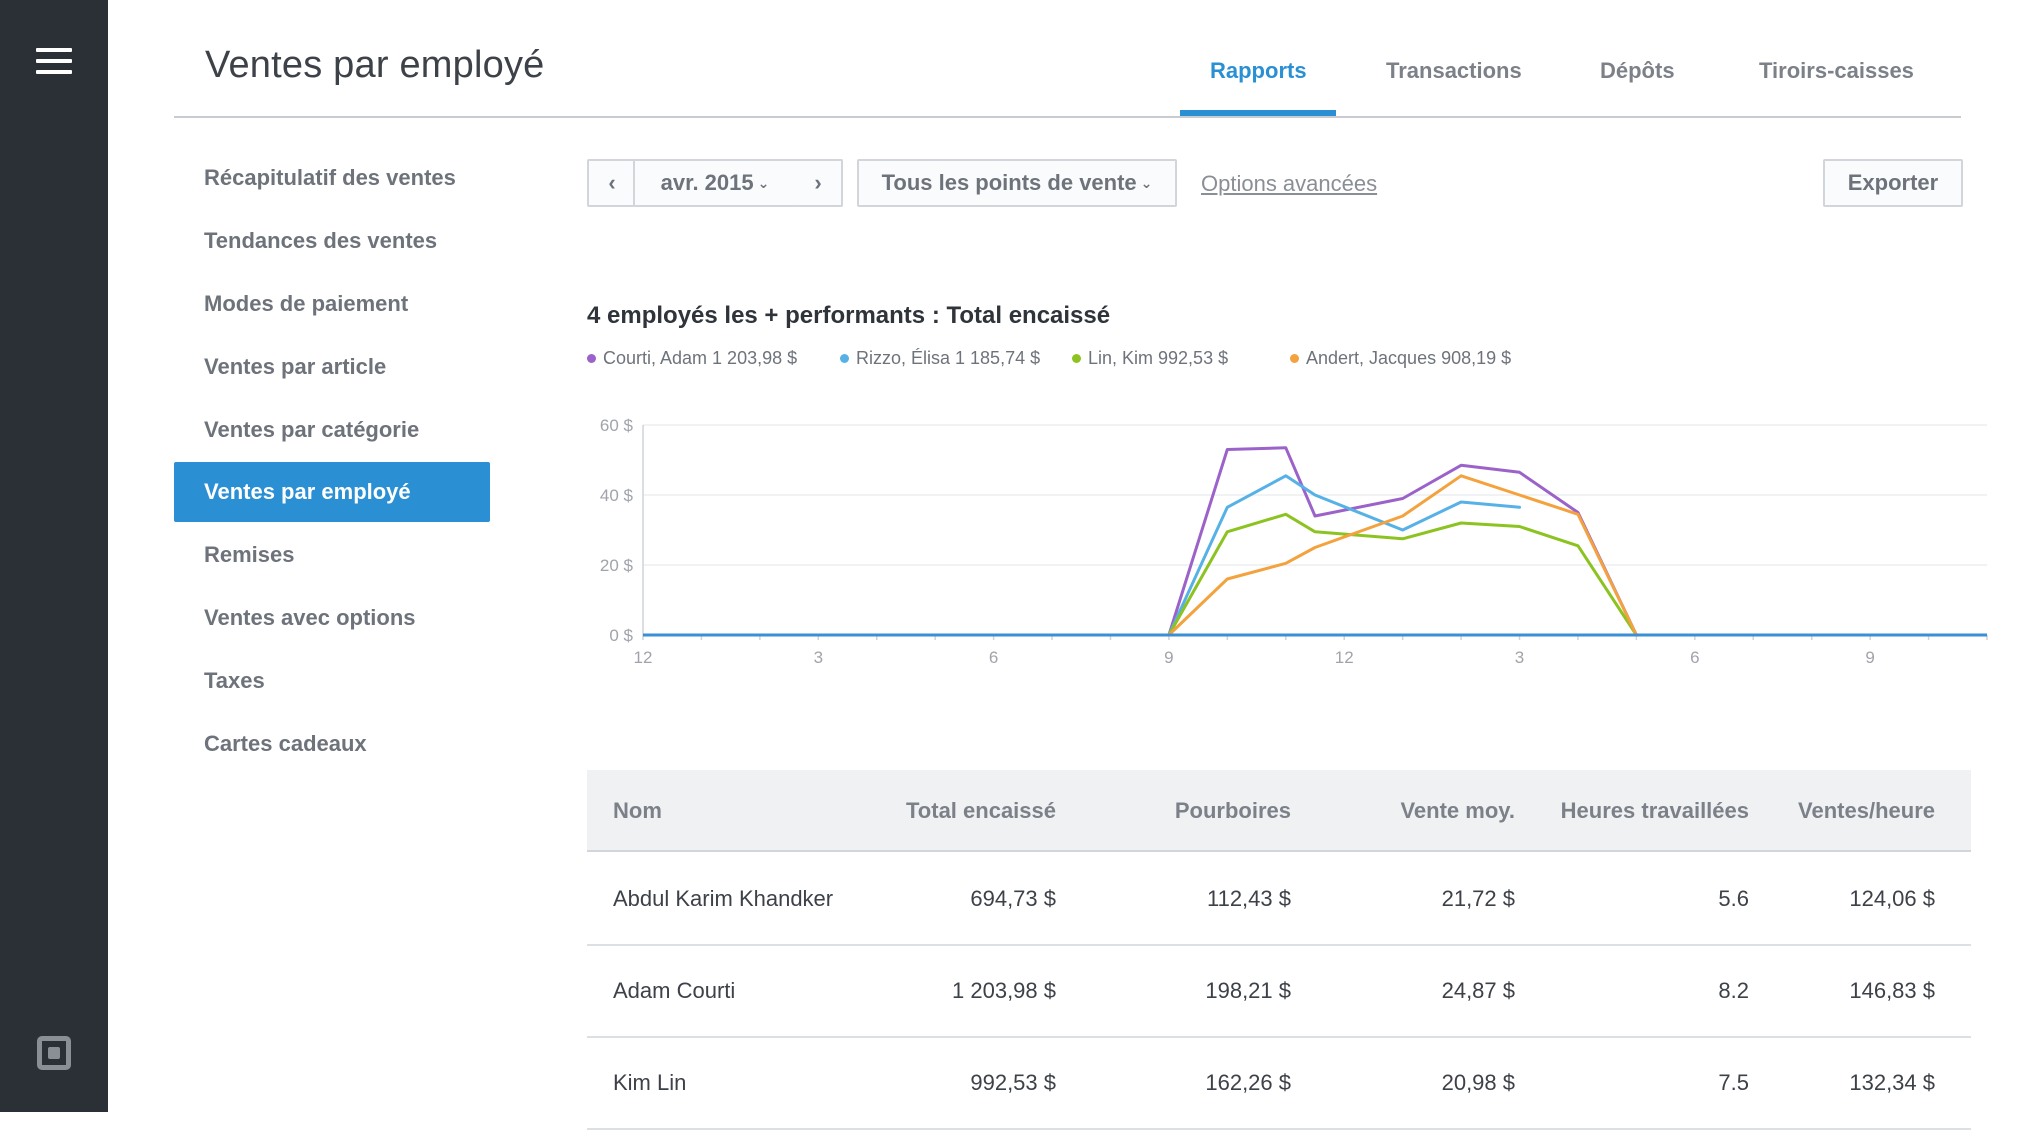  Describe the element at coordinates (234, 680) in the screenshot. I see `nav-item-taxes: Taxes` at that location.